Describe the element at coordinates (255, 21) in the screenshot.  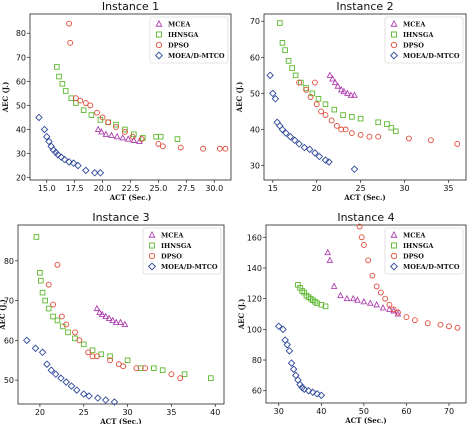
I see `y-tick-label: 70` at that location.